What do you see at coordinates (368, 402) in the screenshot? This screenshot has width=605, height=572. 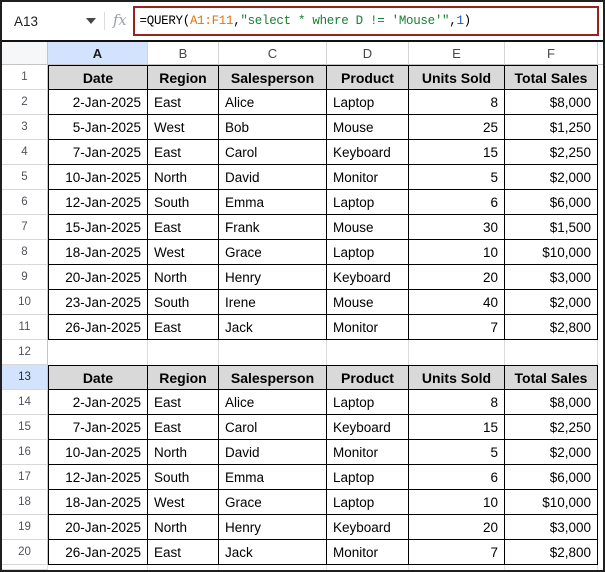 I see `cell-D14: Laptop` at bounding box center [368, 402].